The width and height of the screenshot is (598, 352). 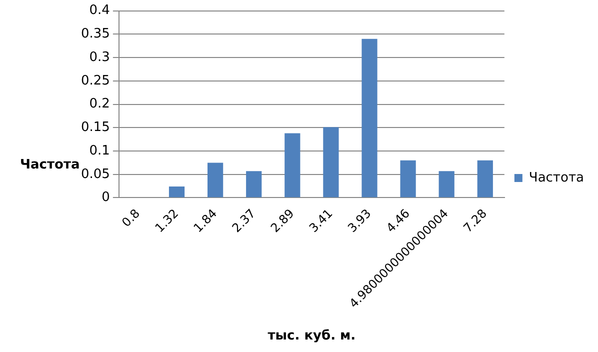 What do you see at coordinates (312, 336) in the screenshot?
I see `x-axis-title: тыс. куб. м.` at bounding box center [312, 336].